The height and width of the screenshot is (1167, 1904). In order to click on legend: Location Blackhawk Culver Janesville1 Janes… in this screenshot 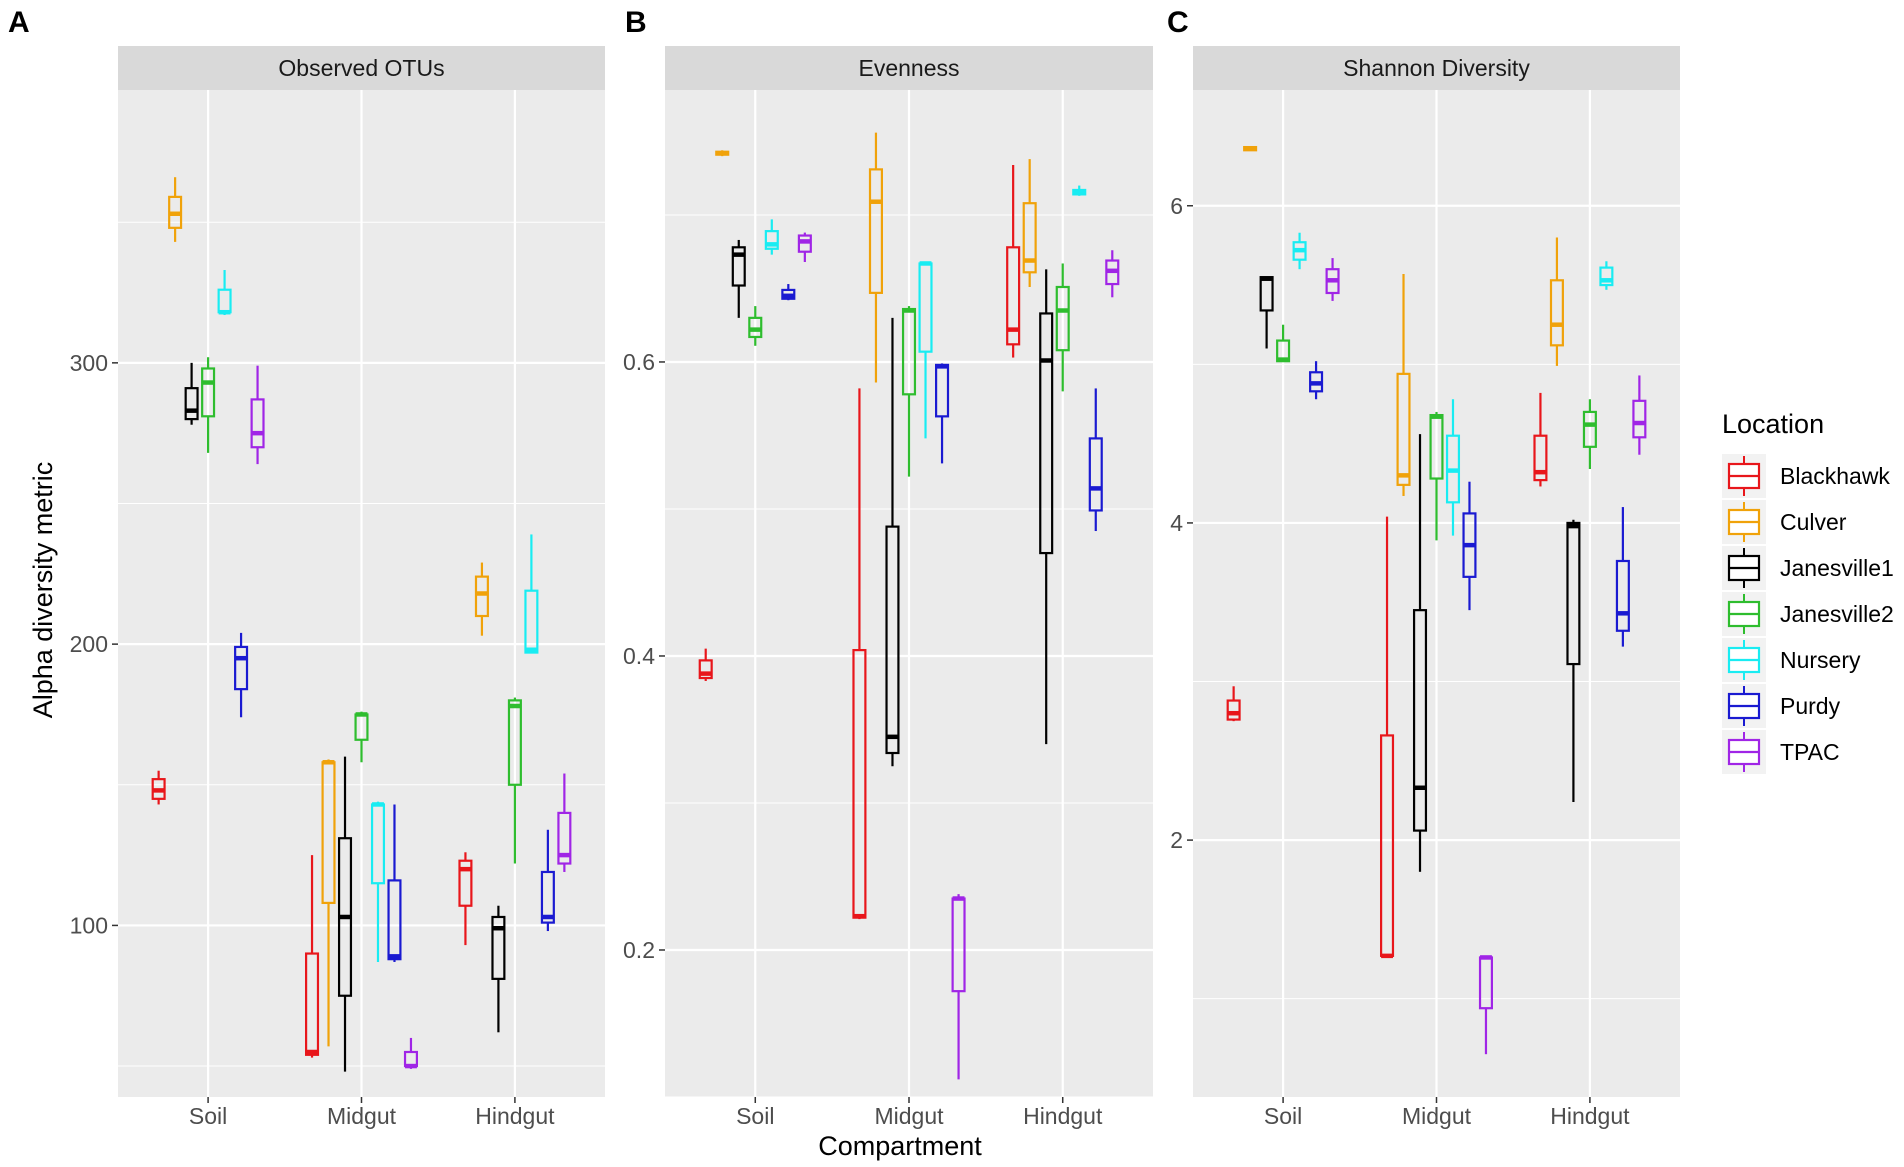, I will do `click(1808, 591)`.